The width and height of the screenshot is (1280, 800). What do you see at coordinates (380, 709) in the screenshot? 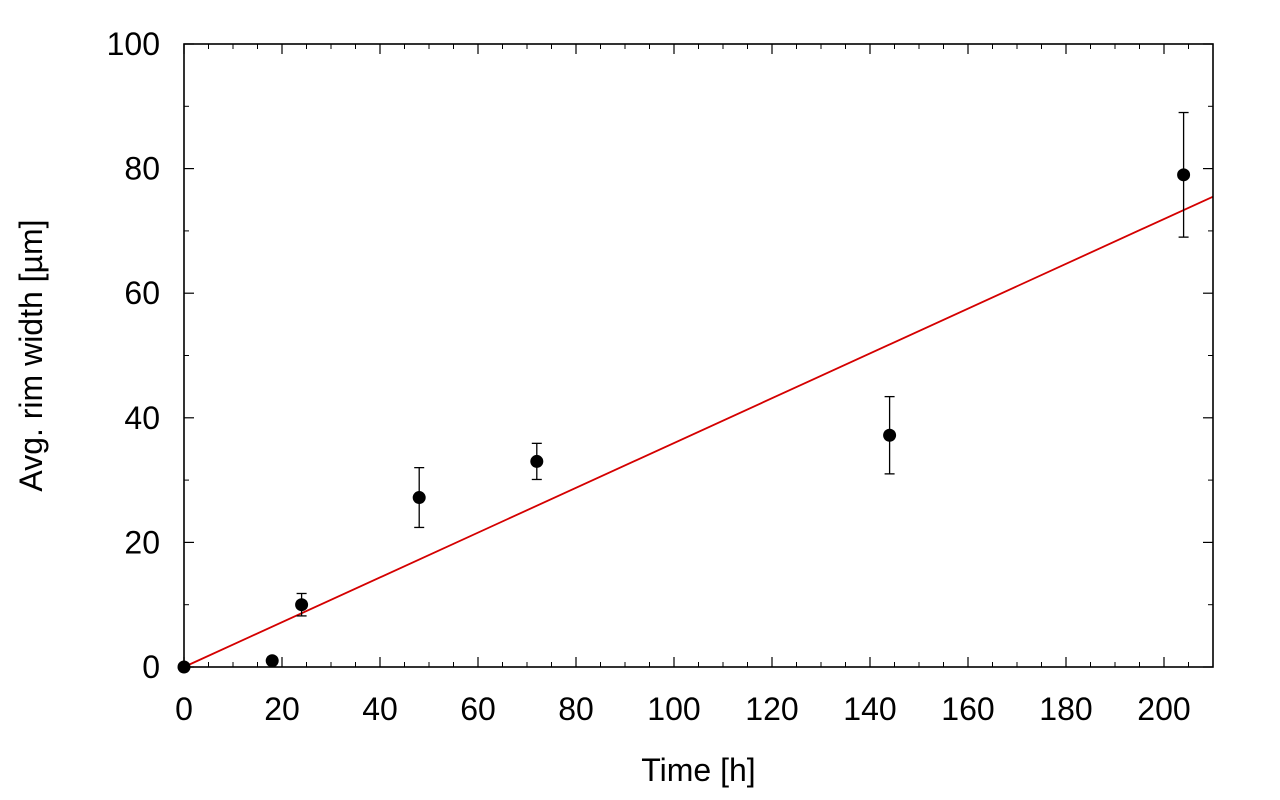
I see `x-tick-label: 40` at bounding box center [380, 709].